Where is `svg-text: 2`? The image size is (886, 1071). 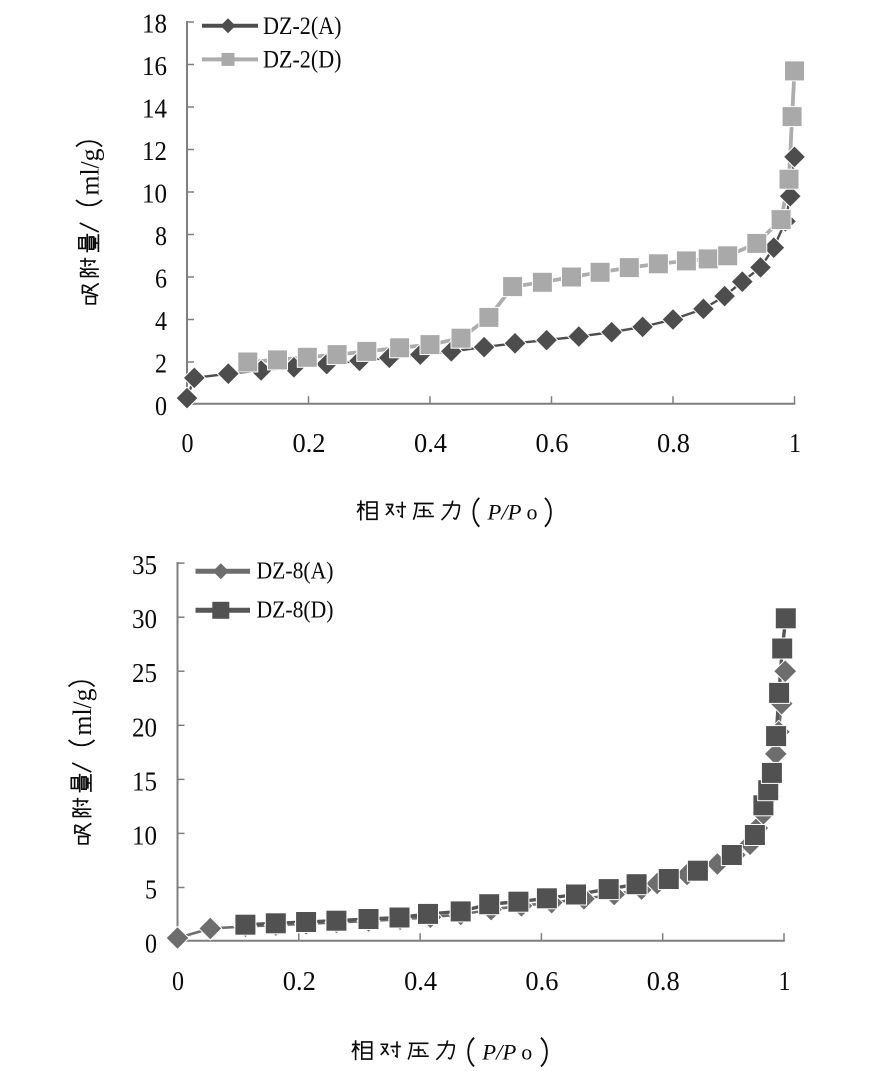
svg-text: 2 is located at coordinates (161, 363).